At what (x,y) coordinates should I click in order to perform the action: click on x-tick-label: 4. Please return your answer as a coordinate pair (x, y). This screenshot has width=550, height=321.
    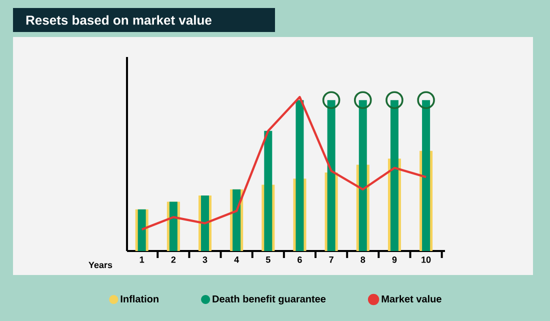
    Looking at the image, I should click on (237, 259).